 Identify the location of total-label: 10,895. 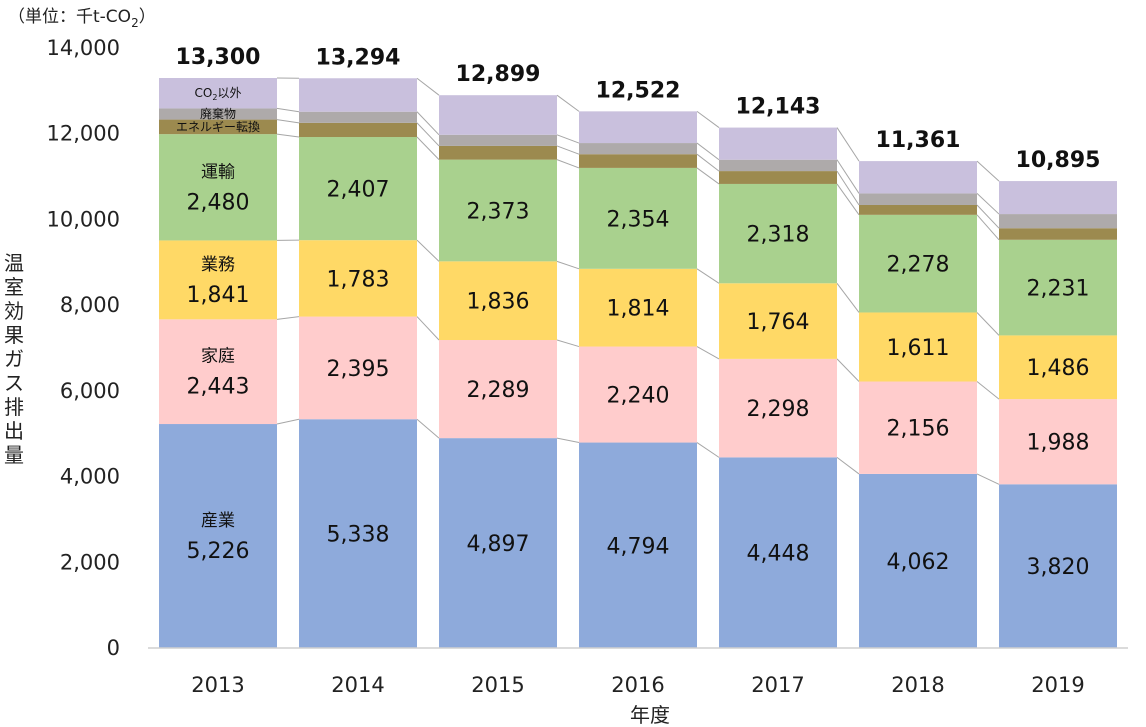
(1058, 160).